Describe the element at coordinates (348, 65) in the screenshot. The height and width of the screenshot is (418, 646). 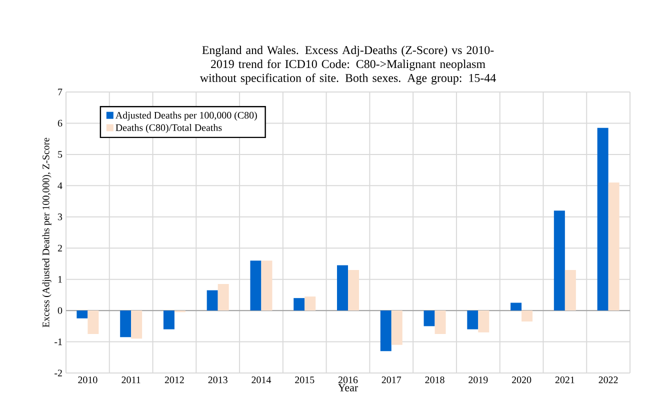
I see `chart-title: England and Wales. Excess Adj-Deaths (Z-Score) vs 2010-2019 trend for ICD10 Code: C80->Malignant neoplasm without specification of site. Both sexes. Age group: 15-44` at that location.